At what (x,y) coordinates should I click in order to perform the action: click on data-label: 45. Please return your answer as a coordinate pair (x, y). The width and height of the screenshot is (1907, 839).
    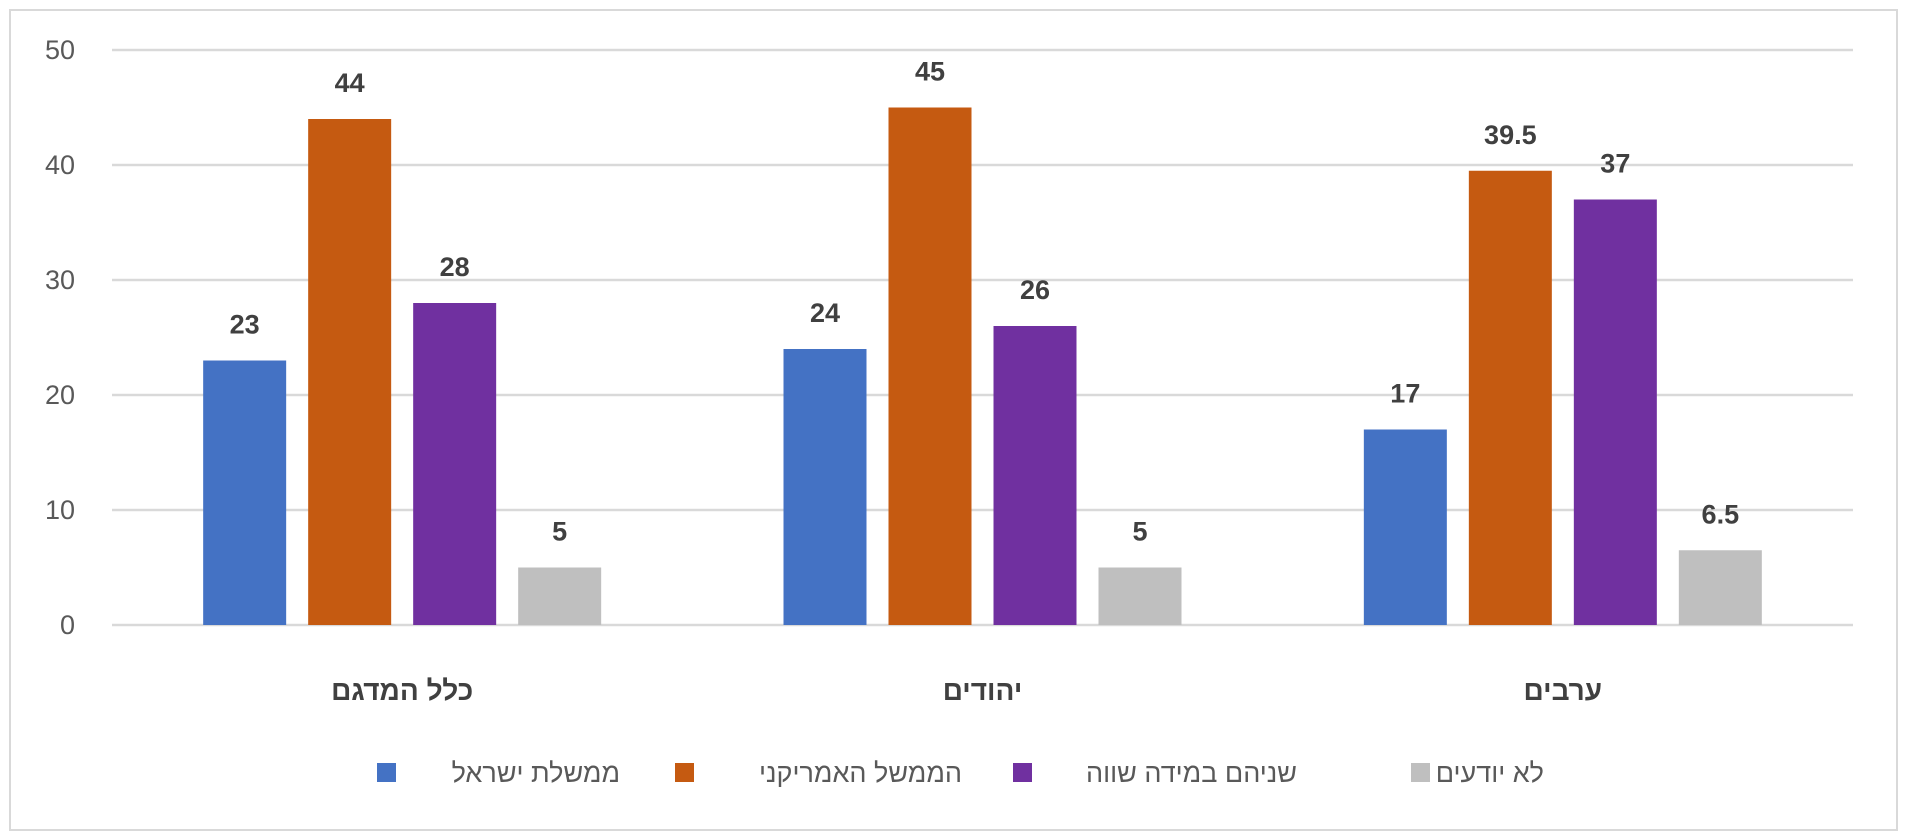
    Looking at the image, I should click on (930, 72).